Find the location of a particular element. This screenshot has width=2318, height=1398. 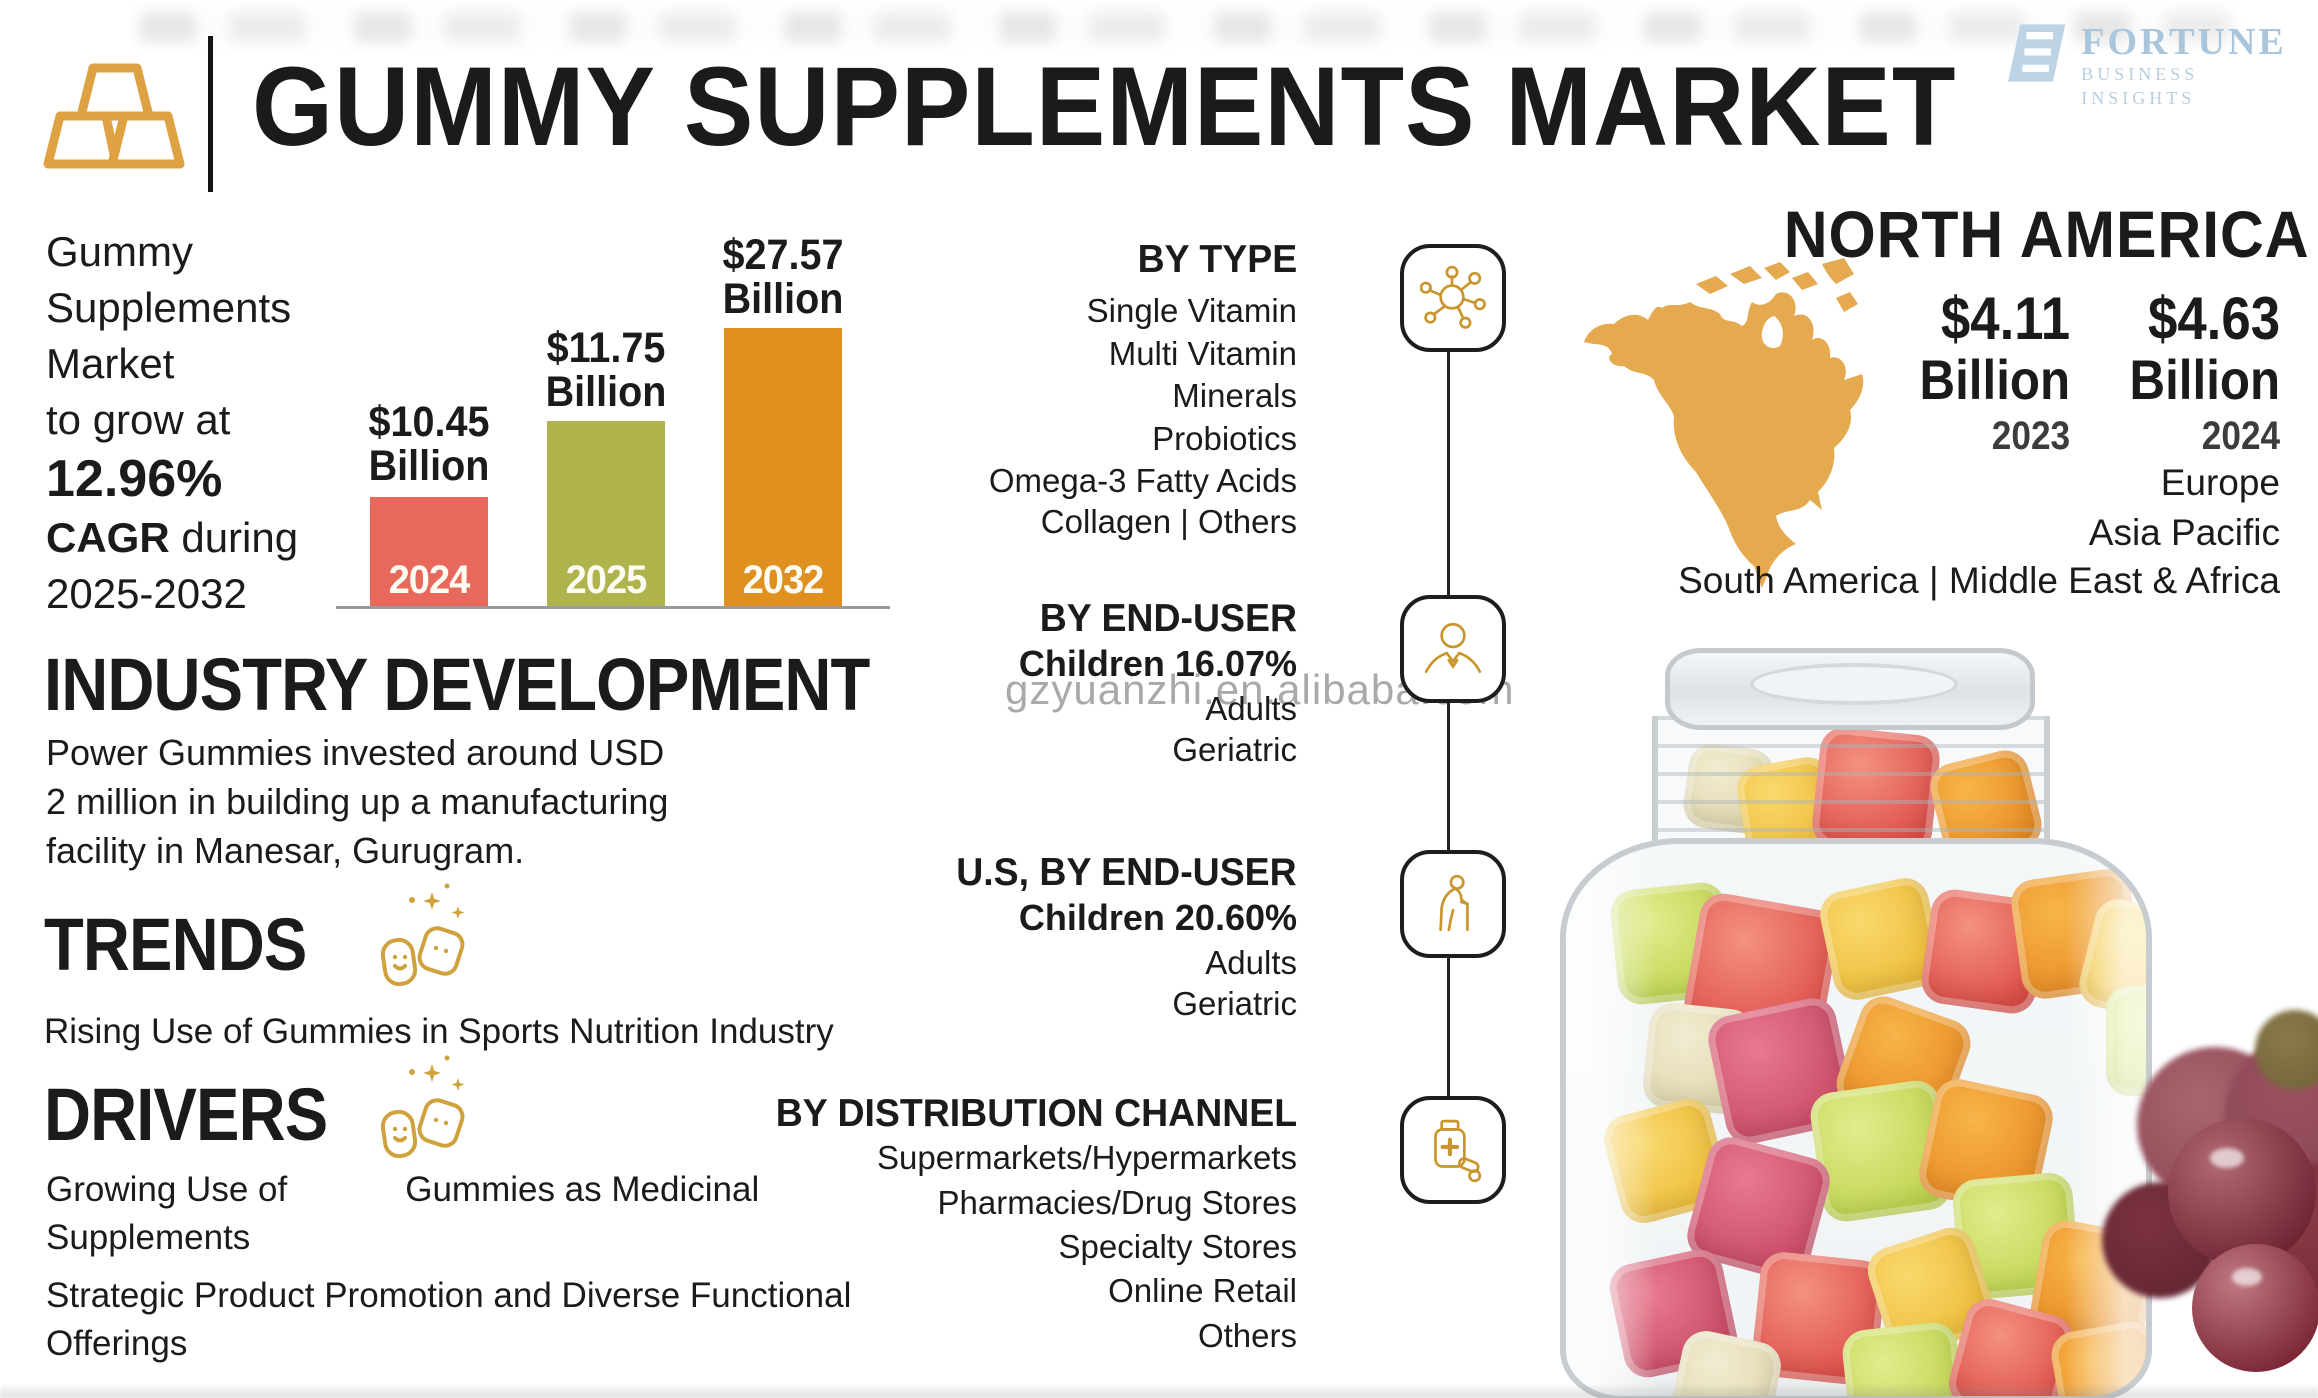

by-end-user-heading: BY END-USER is located at coordinates (1168, 618).